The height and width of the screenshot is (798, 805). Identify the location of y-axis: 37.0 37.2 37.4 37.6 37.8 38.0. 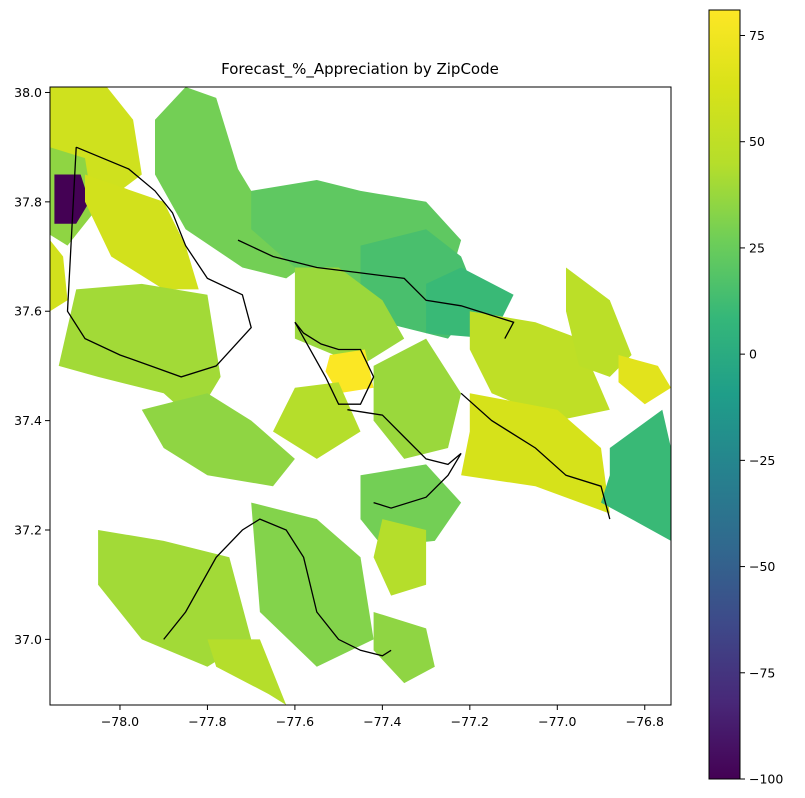
(32, 366).